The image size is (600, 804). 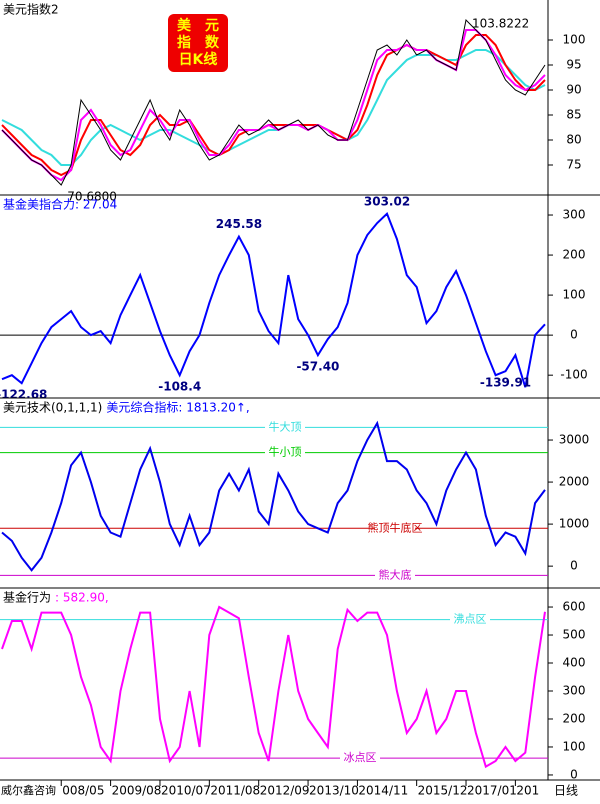 I want to click on badge-text: 日K线, so click(x=198, y=59).